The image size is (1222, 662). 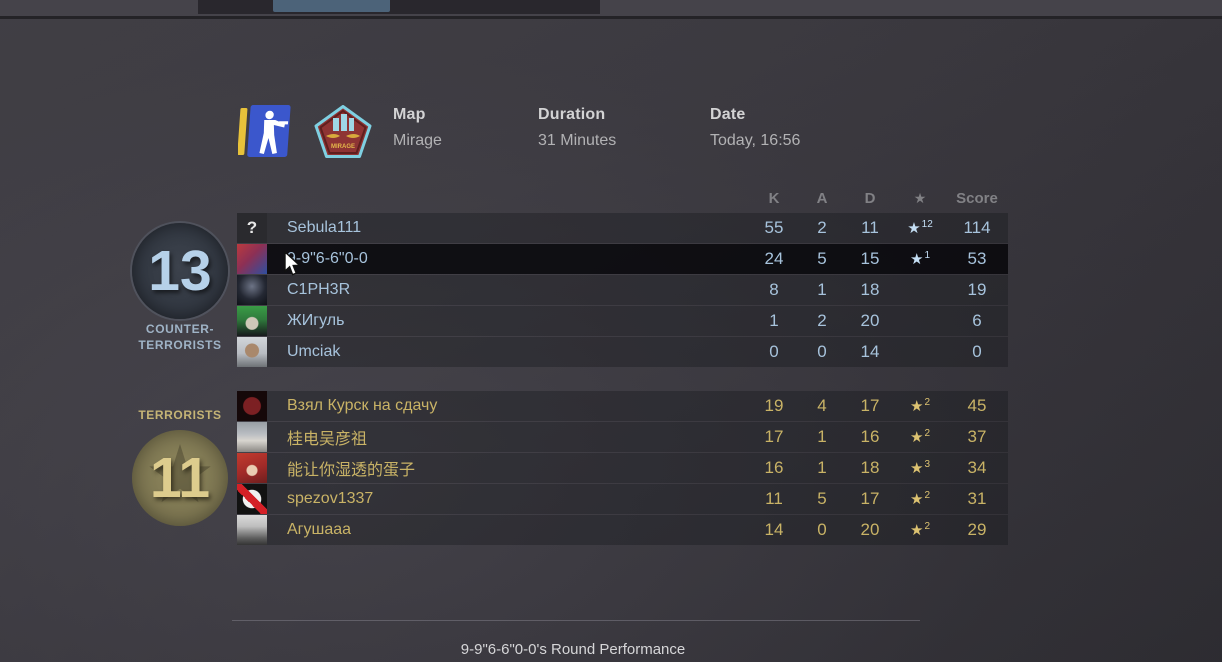 What do you see at coordinates (622, 437) in the screenshot?
I see `player-row: ? 桂电吴彦祖 17 1 16 ★2 37` at bounding box center [622, 437].